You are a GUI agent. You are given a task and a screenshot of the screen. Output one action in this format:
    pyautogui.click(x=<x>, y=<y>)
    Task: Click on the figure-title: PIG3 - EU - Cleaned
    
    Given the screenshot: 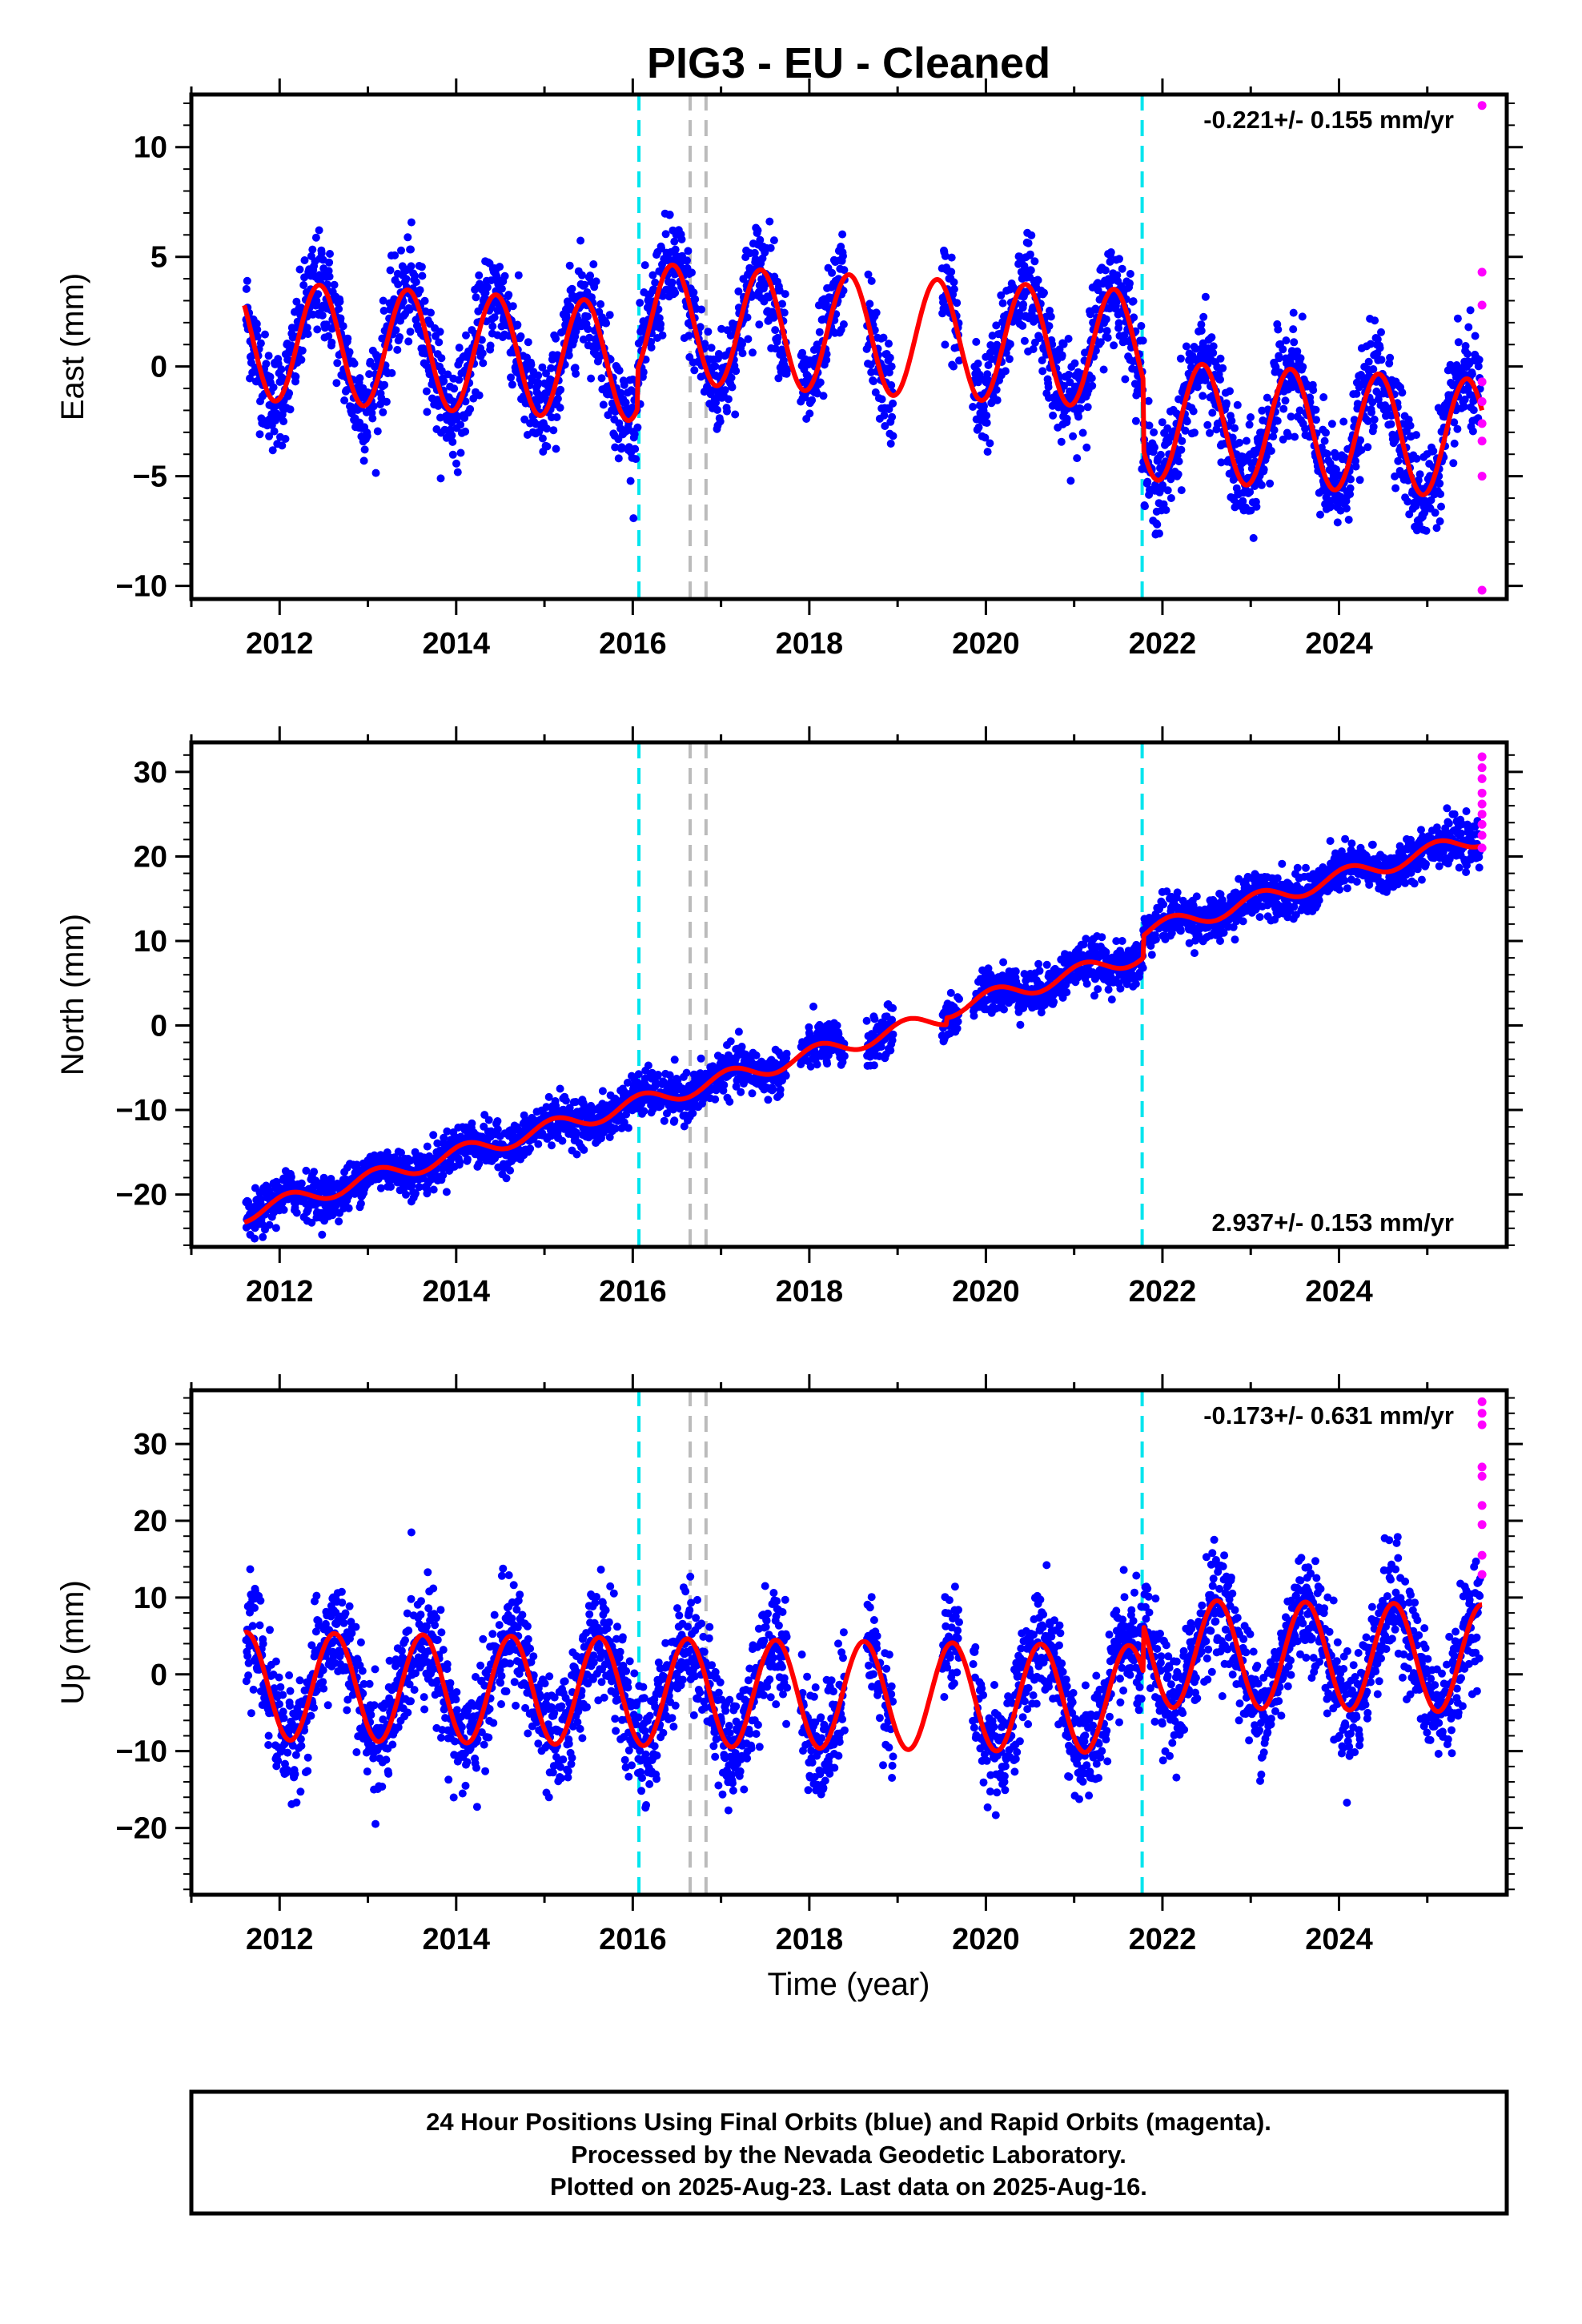 What is the action you would take?
    pyautogui.click(x=848, y=63)
    